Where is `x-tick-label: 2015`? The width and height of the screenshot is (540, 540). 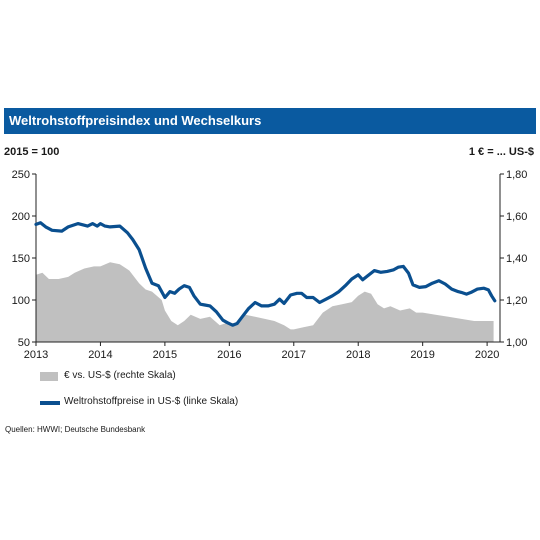 x-tick-label: 2015 is located at coordinates (165, 355).